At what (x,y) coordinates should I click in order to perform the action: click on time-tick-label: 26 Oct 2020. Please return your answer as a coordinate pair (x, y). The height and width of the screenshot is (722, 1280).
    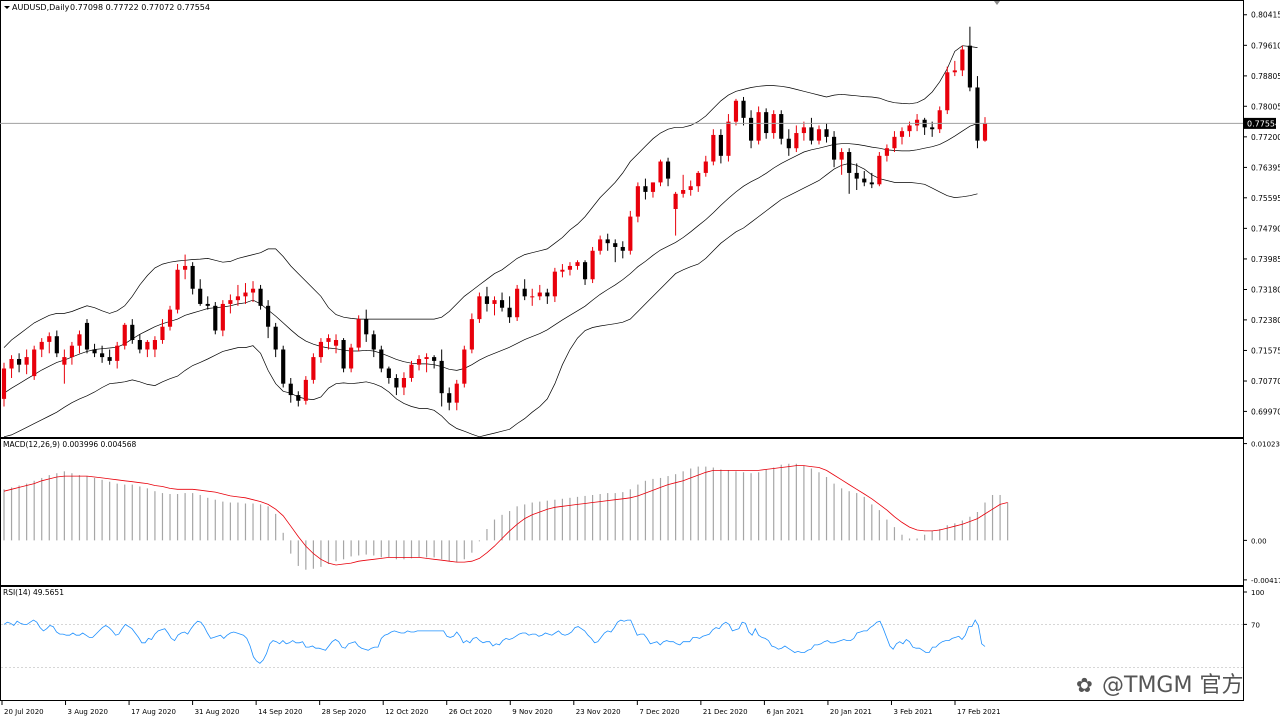
    Looking at the image, I should click on (470, 712).